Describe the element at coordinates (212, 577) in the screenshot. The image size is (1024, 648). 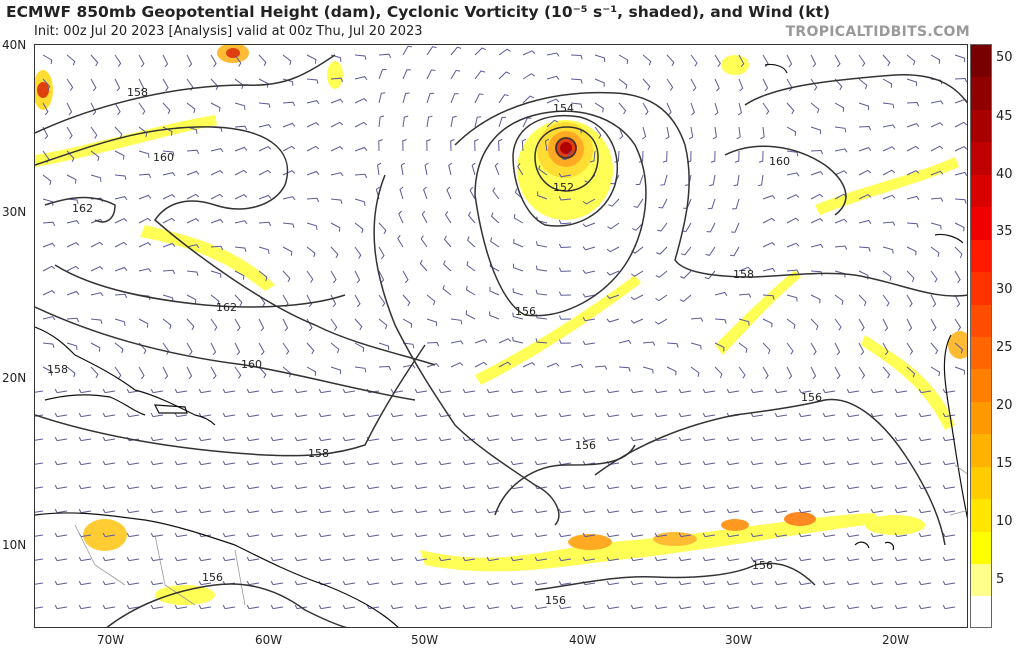
I see `contour-label: 156` at that location.